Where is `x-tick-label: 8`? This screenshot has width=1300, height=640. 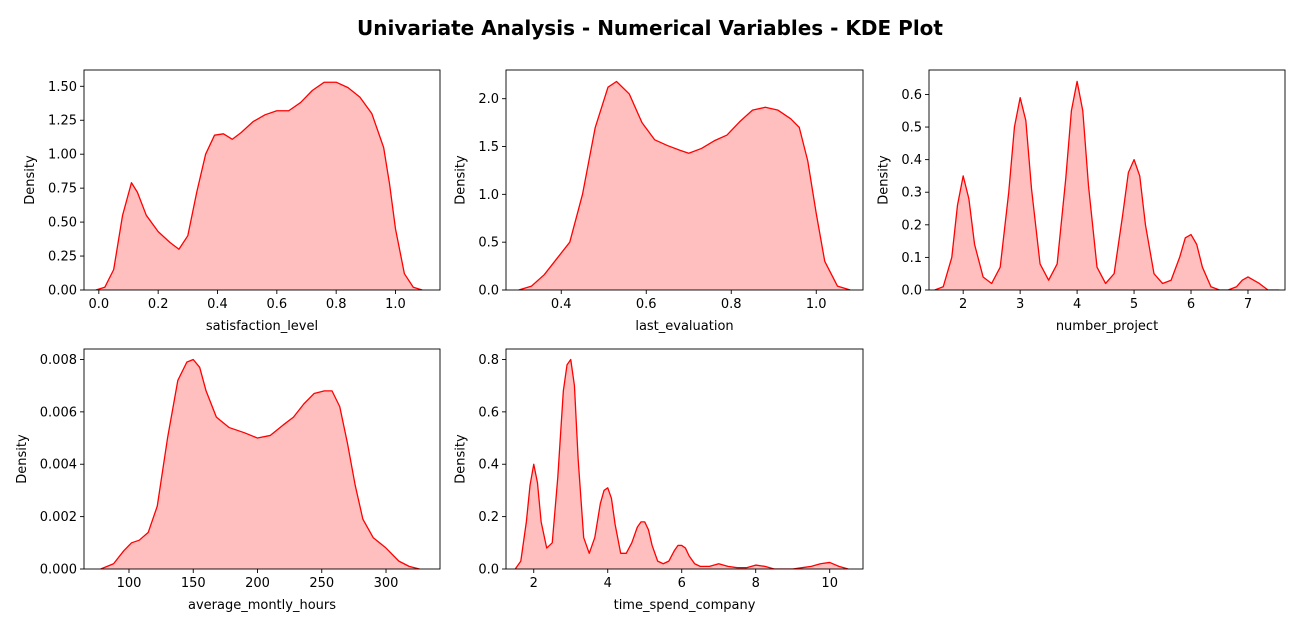 x-tick-label: 8 is located at coordinates (756, 583).